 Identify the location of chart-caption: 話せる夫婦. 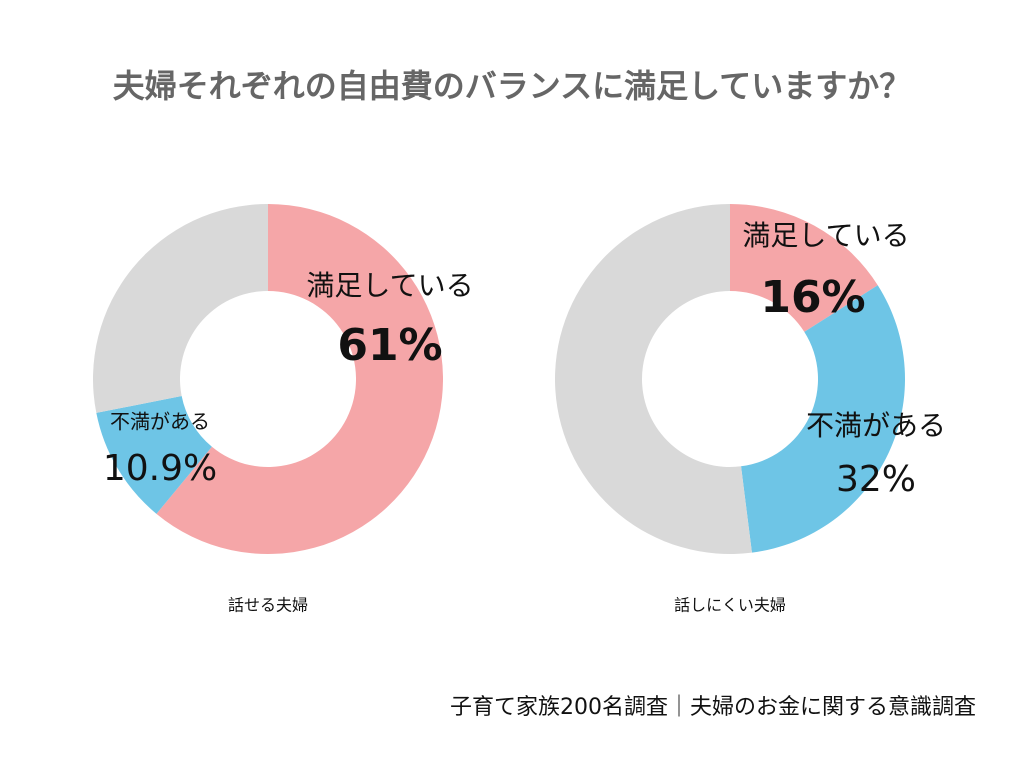
(268, 605).